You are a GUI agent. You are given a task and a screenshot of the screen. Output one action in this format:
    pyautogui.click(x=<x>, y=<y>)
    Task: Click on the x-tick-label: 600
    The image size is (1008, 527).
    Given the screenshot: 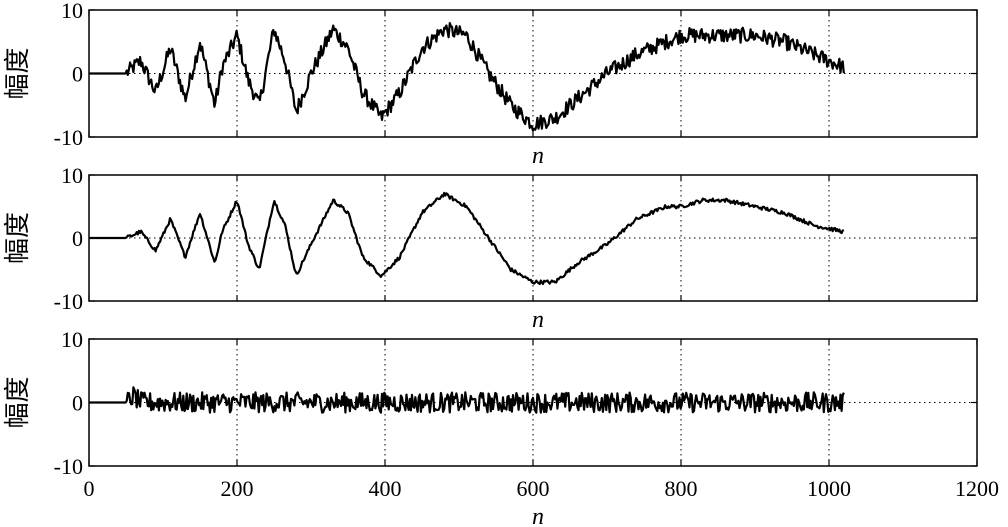 What is the action you would take?
    pyautogui.click(x=533, y=488)
    